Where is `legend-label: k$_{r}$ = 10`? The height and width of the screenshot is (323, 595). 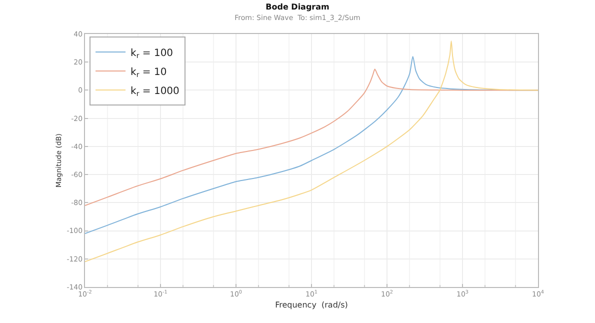
legend-label: k$_{r}$ = 10 is located at coordinates (148, 73).